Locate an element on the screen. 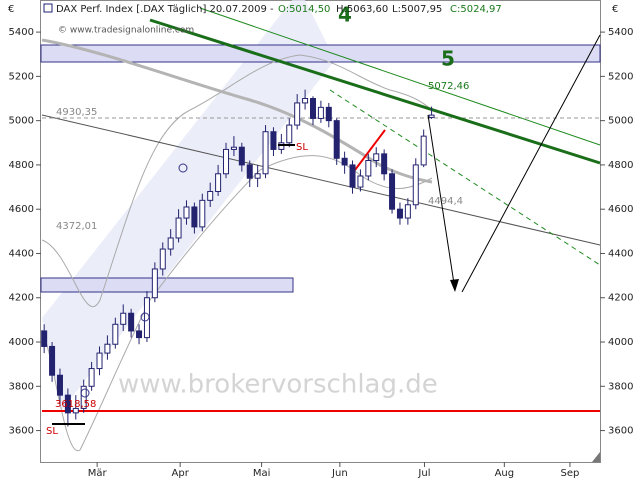 This screenshot has width=640, height=480. level-label: 4930,35 is located at coordinates (76, 112).